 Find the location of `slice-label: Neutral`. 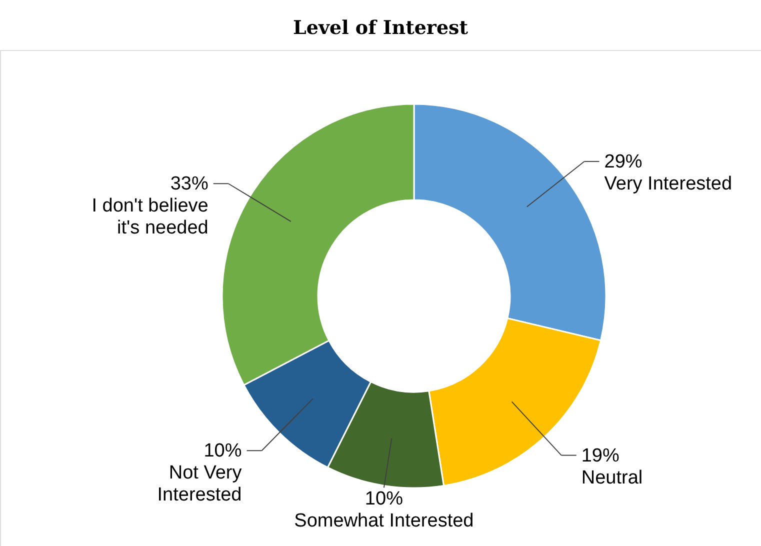

slice-label: Neutral is located at coordinates (612, 477).